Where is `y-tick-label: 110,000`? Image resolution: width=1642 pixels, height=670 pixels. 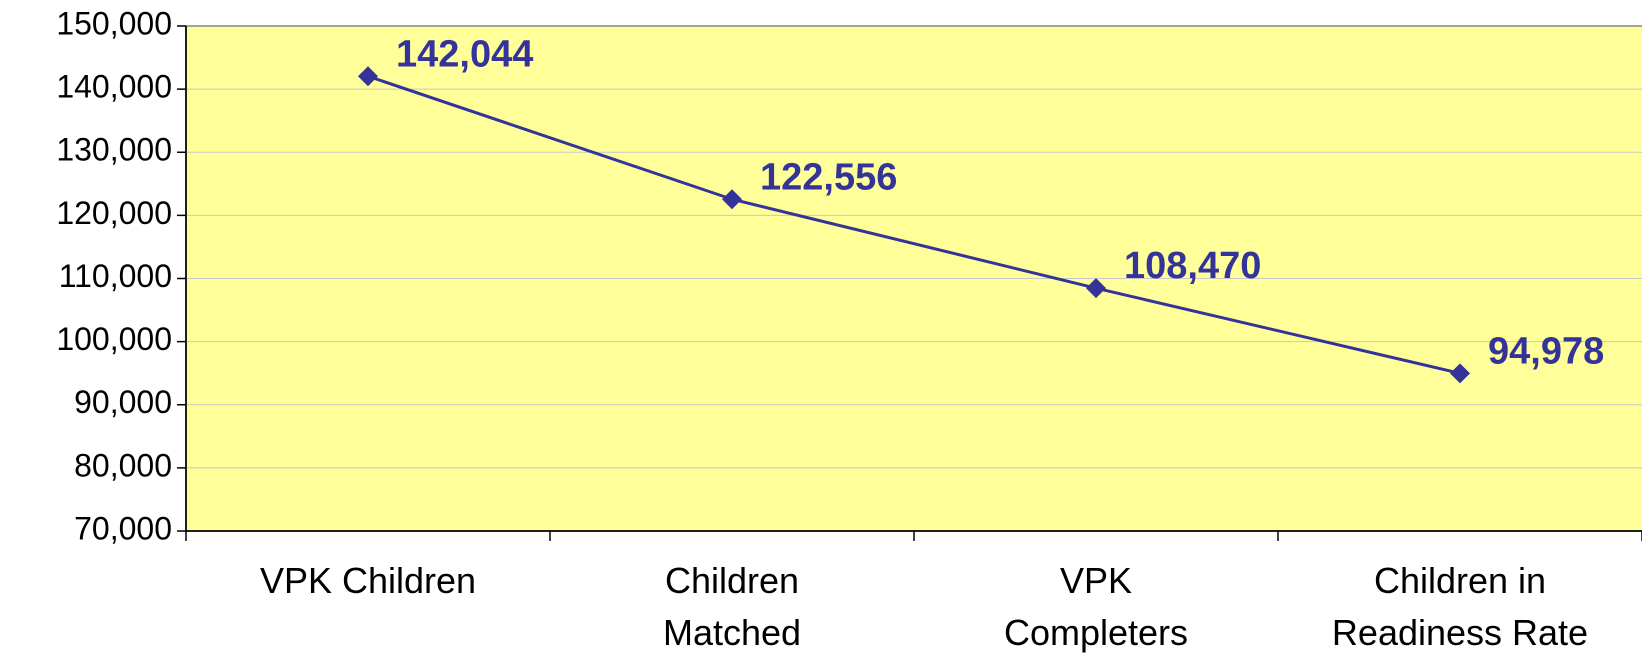 y-tick-label: 110,000 is located at coordinates (115, 276).